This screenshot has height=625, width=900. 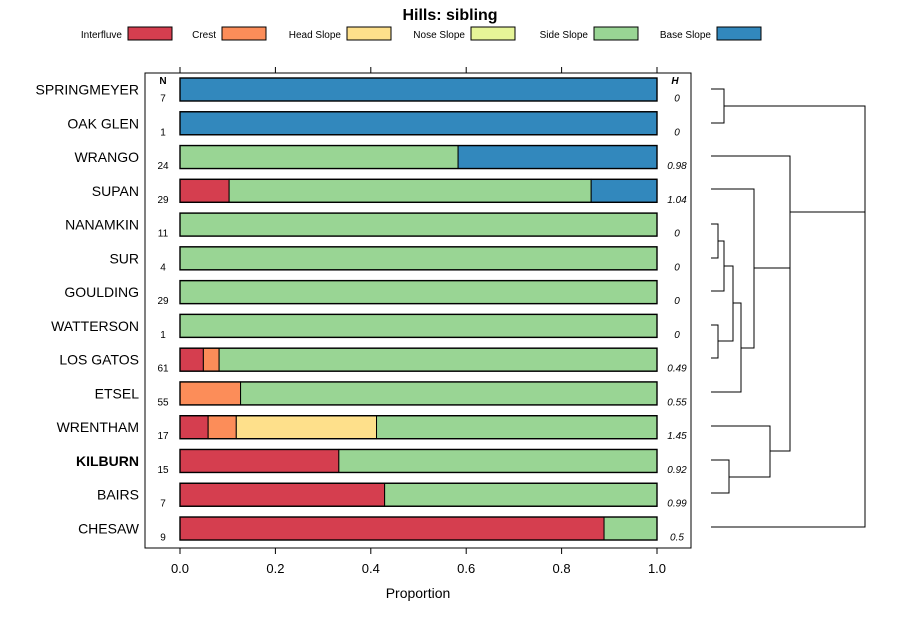 I want to click on row-kilburn: KILBURN 15 0.92, so click(x=381, y=462).